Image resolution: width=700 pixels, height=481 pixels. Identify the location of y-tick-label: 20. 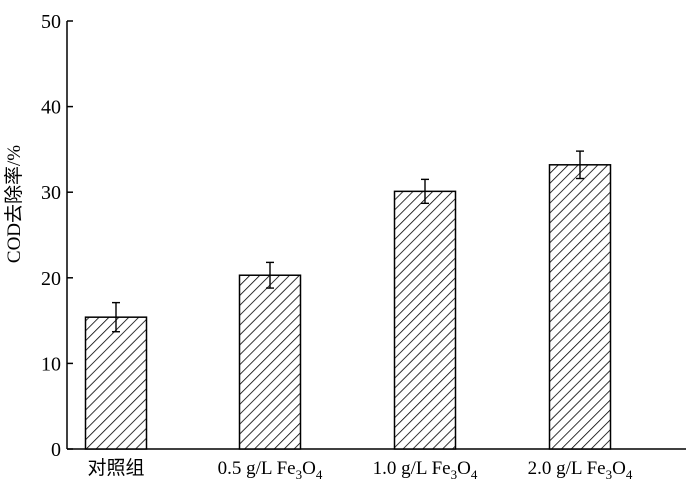
(51, 279).